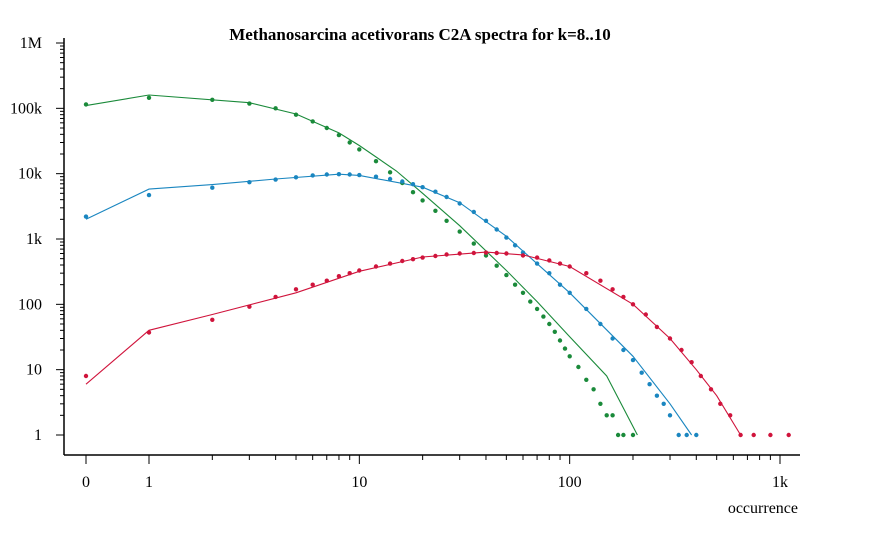 Image resolution: width=874 pixels, height=540 pixels. Describe the element at coordinates (780, 482) in the screenshot. I see `x-tick-label: 1k` at that location.